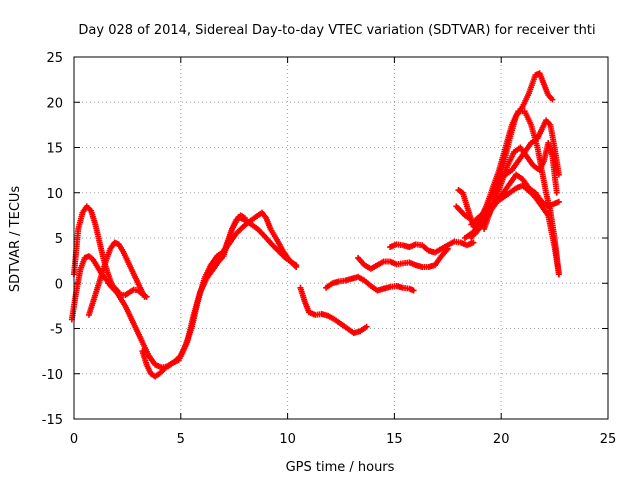 The image size is (640, 480). Describe the element at coordinates (287, 439) in the screenshot. I see `x-tick-label: 10` at that location.